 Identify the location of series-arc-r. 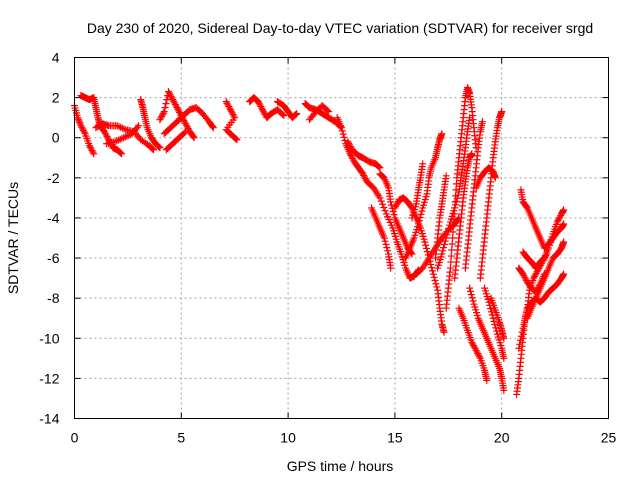
(419, 265).